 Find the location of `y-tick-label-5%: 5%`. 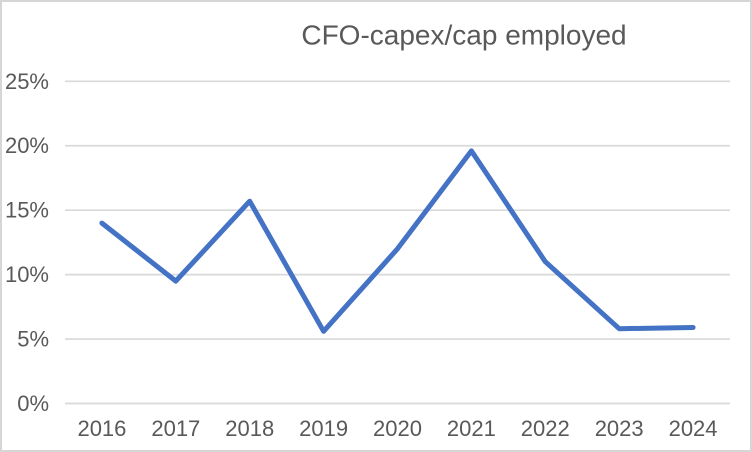

y-tick-label-5%: 5% is located at coordinates (33, 339).